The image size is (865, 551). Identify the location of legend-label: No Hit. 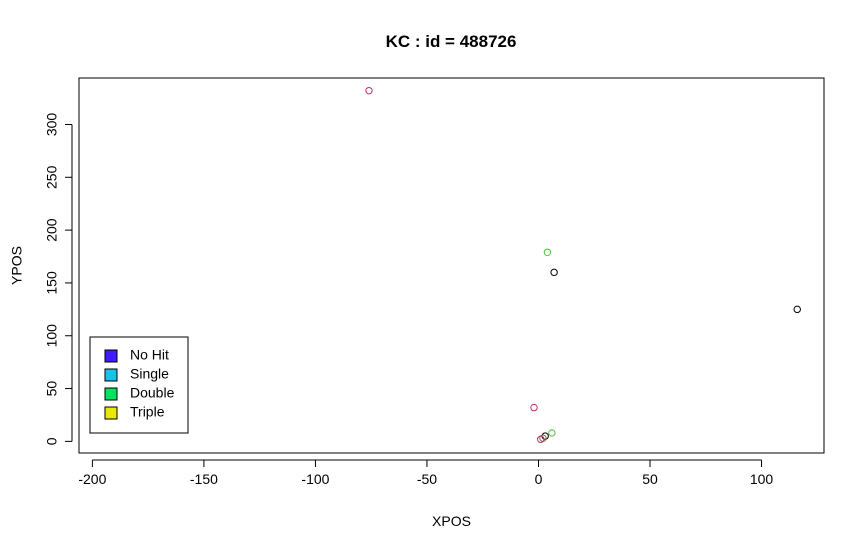
(149, 355).